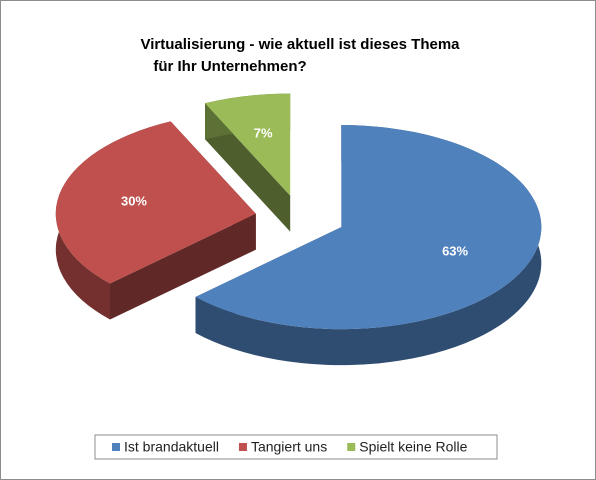 The height and width of the screenshot is (480, 596). I want to click on legend-label: Ist brandaktuell, so click(171, 447).